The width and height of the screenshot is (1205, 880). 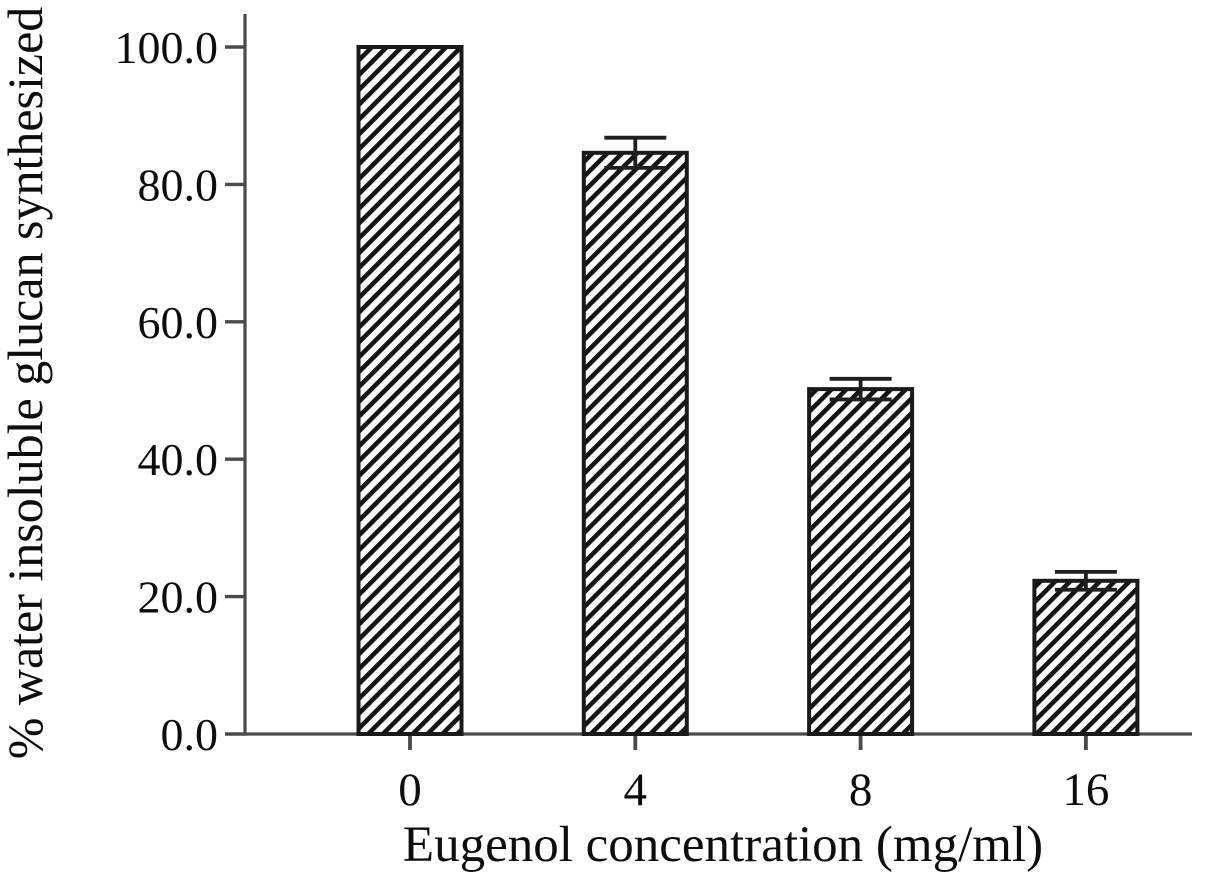 What do you see at coordinates (190, 734) in the screenshot?
I see `y-tick-label: 0.0` at bounding box center [190, 734].